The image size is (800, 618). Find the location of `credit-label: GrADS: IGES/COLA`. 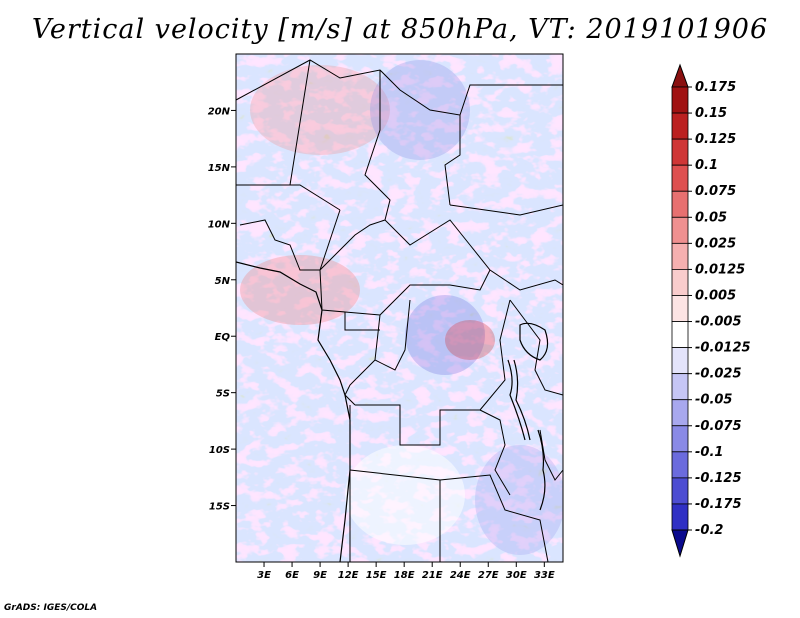

credit-label: GrADS: IGES/COLA is located at coordinates (51, 608).